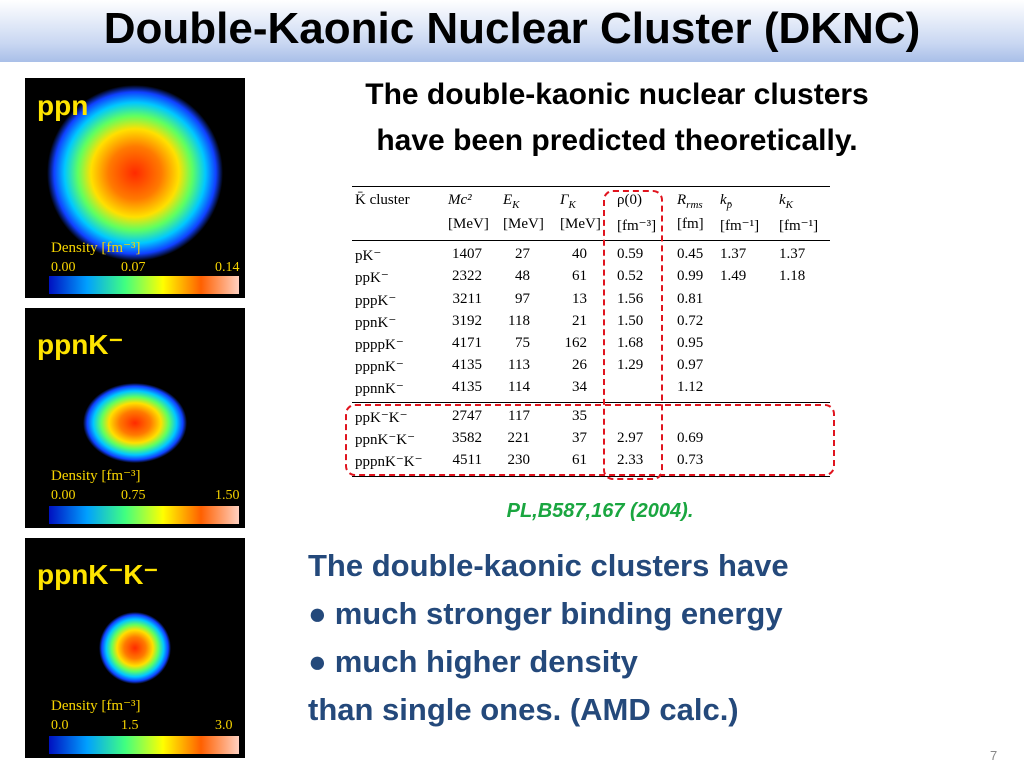  Describe the element at coordinates (522, 299) in the screenshot. I see `table-cell: 97` at that location.